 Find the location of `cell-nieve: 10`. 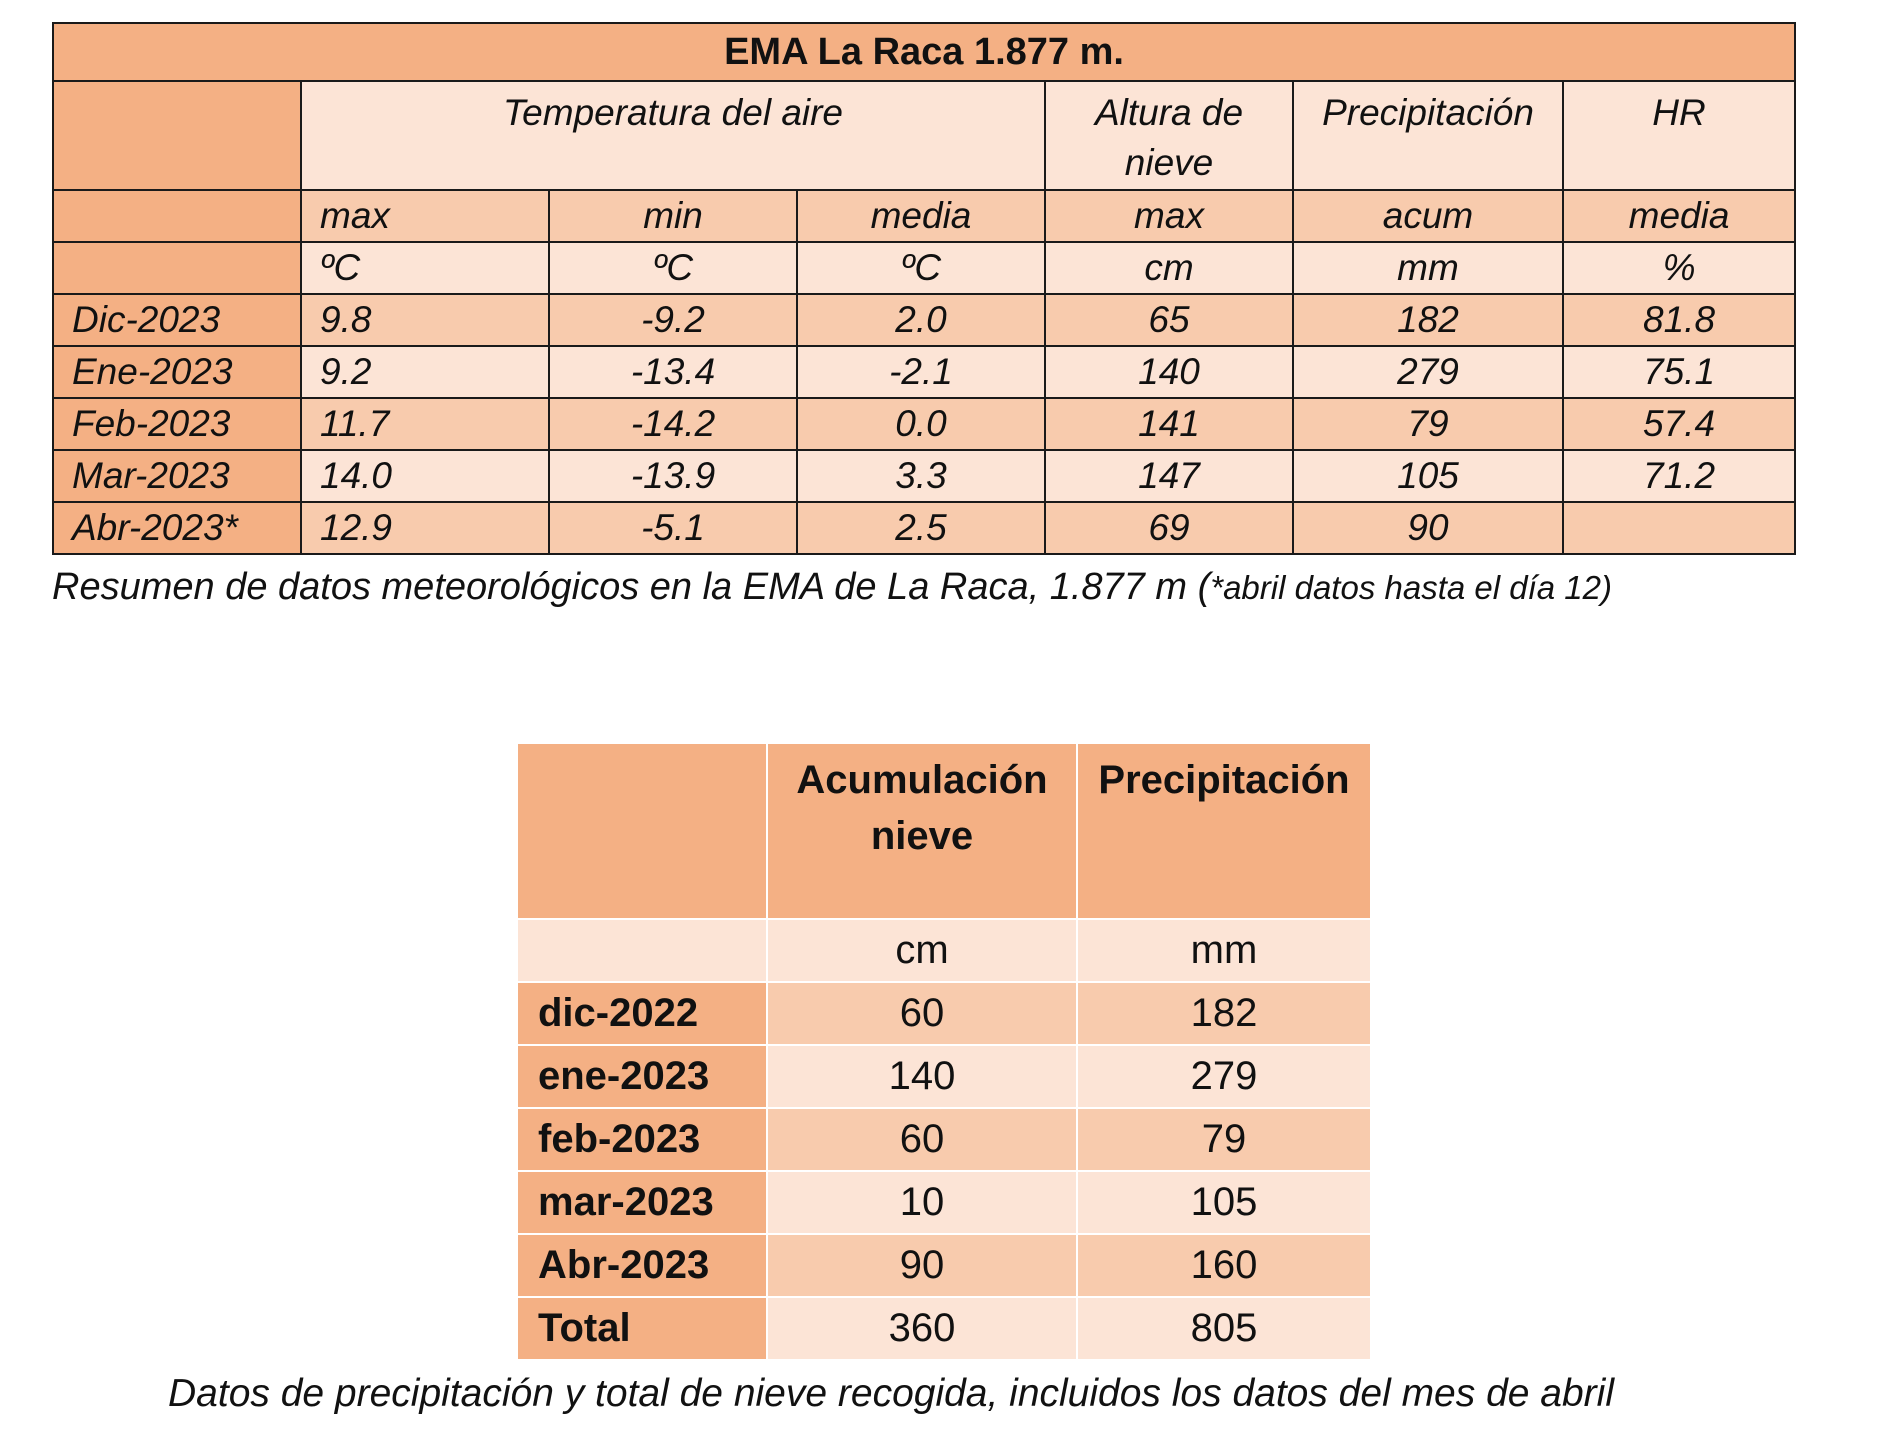

cell-nieve: 10 is located at coordinates (922, 1202).